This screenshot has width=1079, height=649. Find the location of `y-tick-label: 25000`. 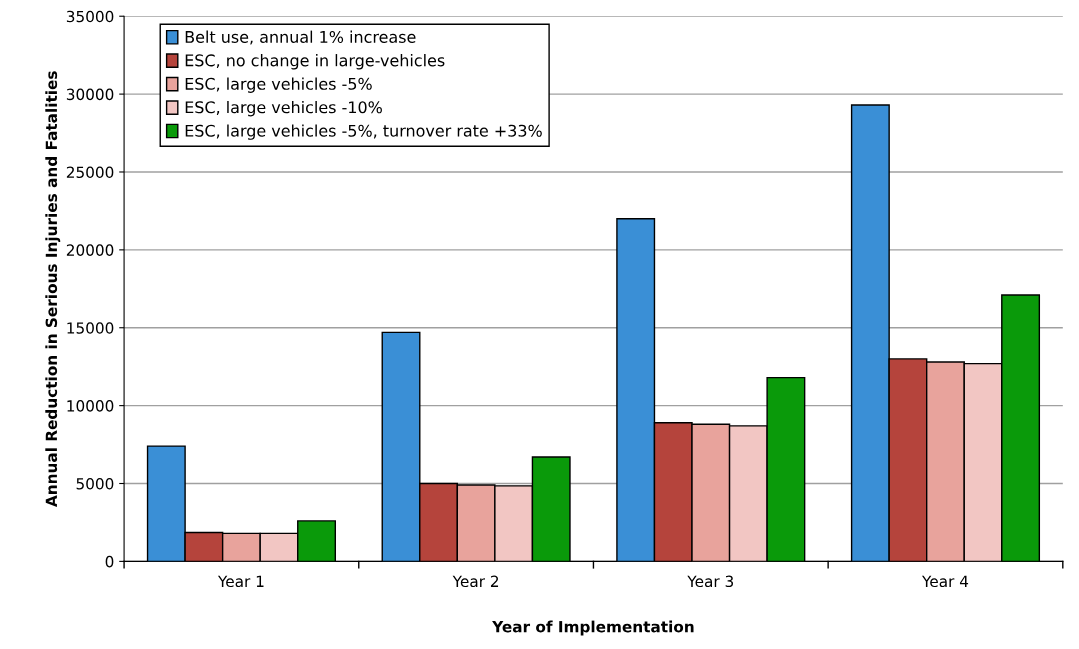

y-tick-label: 25000 is located at coordinates (90, 172).